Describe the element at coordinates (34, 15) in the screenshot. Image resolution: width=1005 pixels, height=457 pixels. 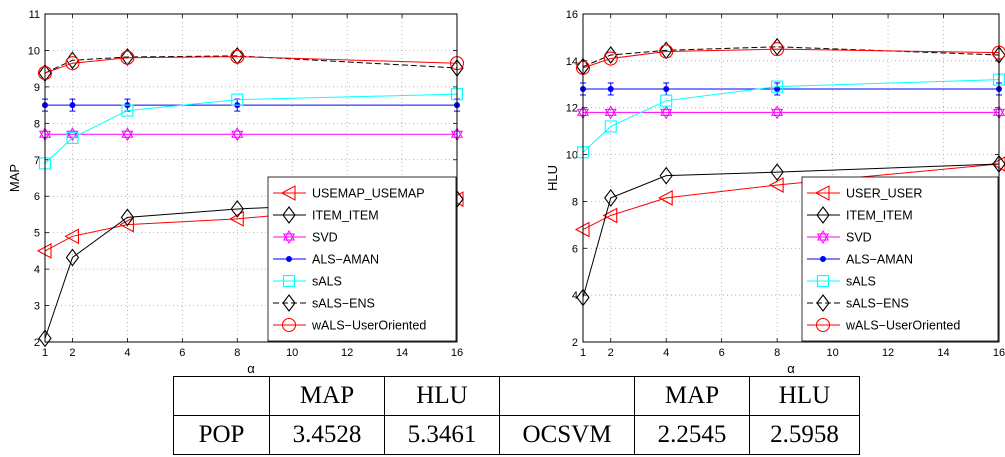
I see `y-tick-label: 11` at that location.